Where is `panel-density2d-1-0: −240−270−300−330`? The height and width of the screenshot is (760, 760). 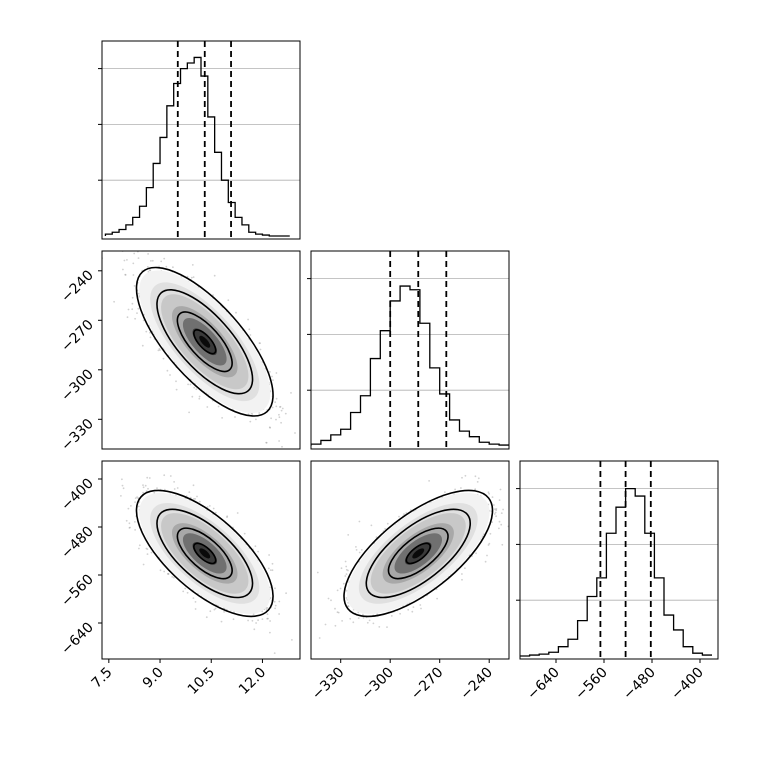
panel-density2d-1-0: −240−270−300−330 is located at coordinates (179, 339).